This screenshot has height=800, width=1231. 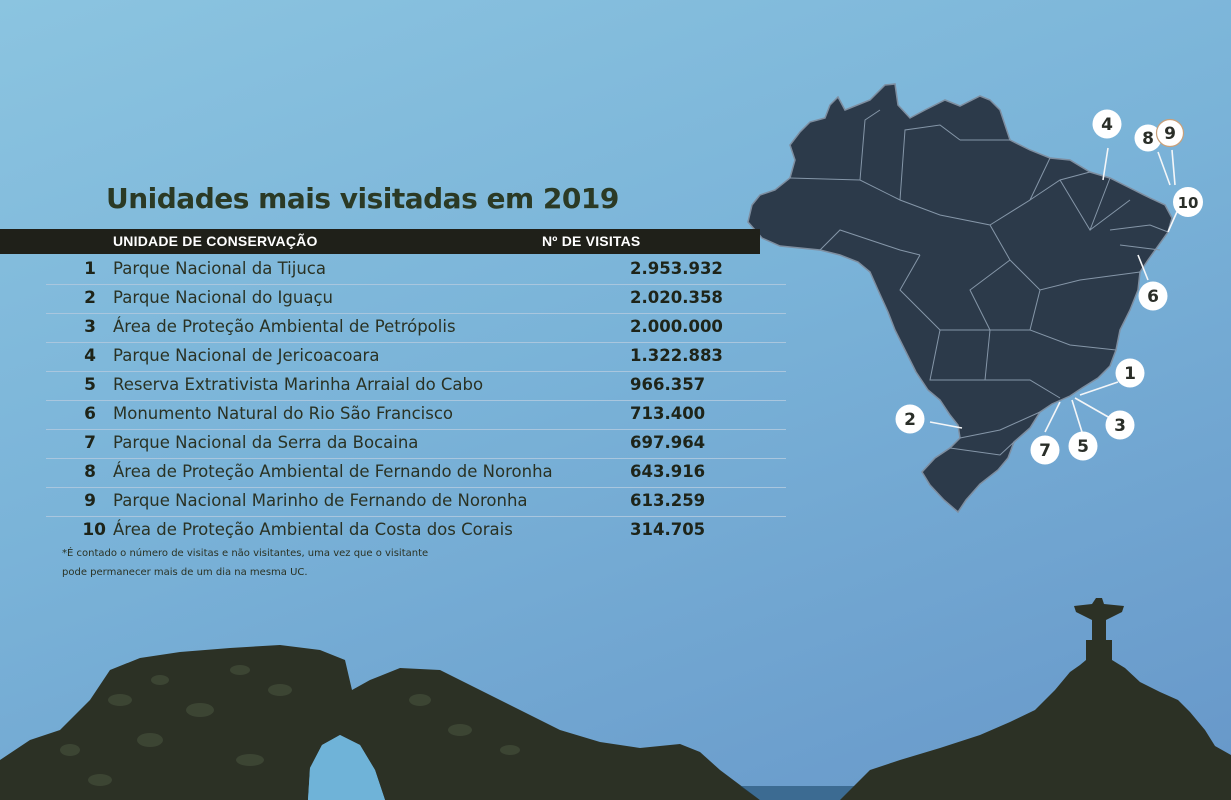 I want to click on map-marker-9: 9, so click(x=1170, y=133).